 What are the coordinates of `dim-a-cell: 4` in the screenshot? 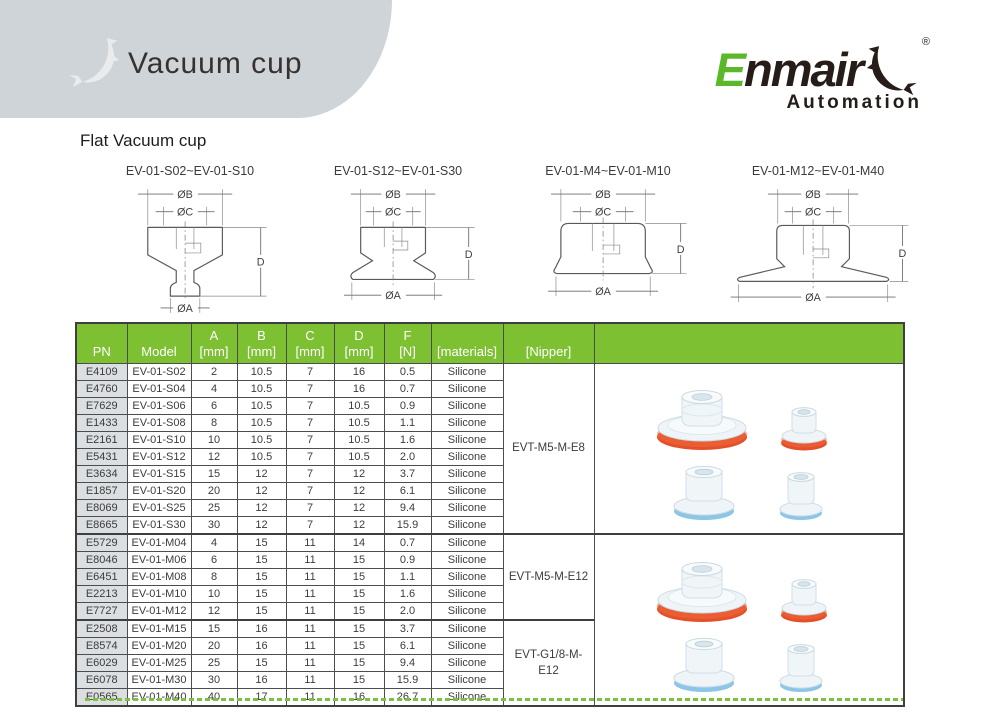 It's located at (214, 388).